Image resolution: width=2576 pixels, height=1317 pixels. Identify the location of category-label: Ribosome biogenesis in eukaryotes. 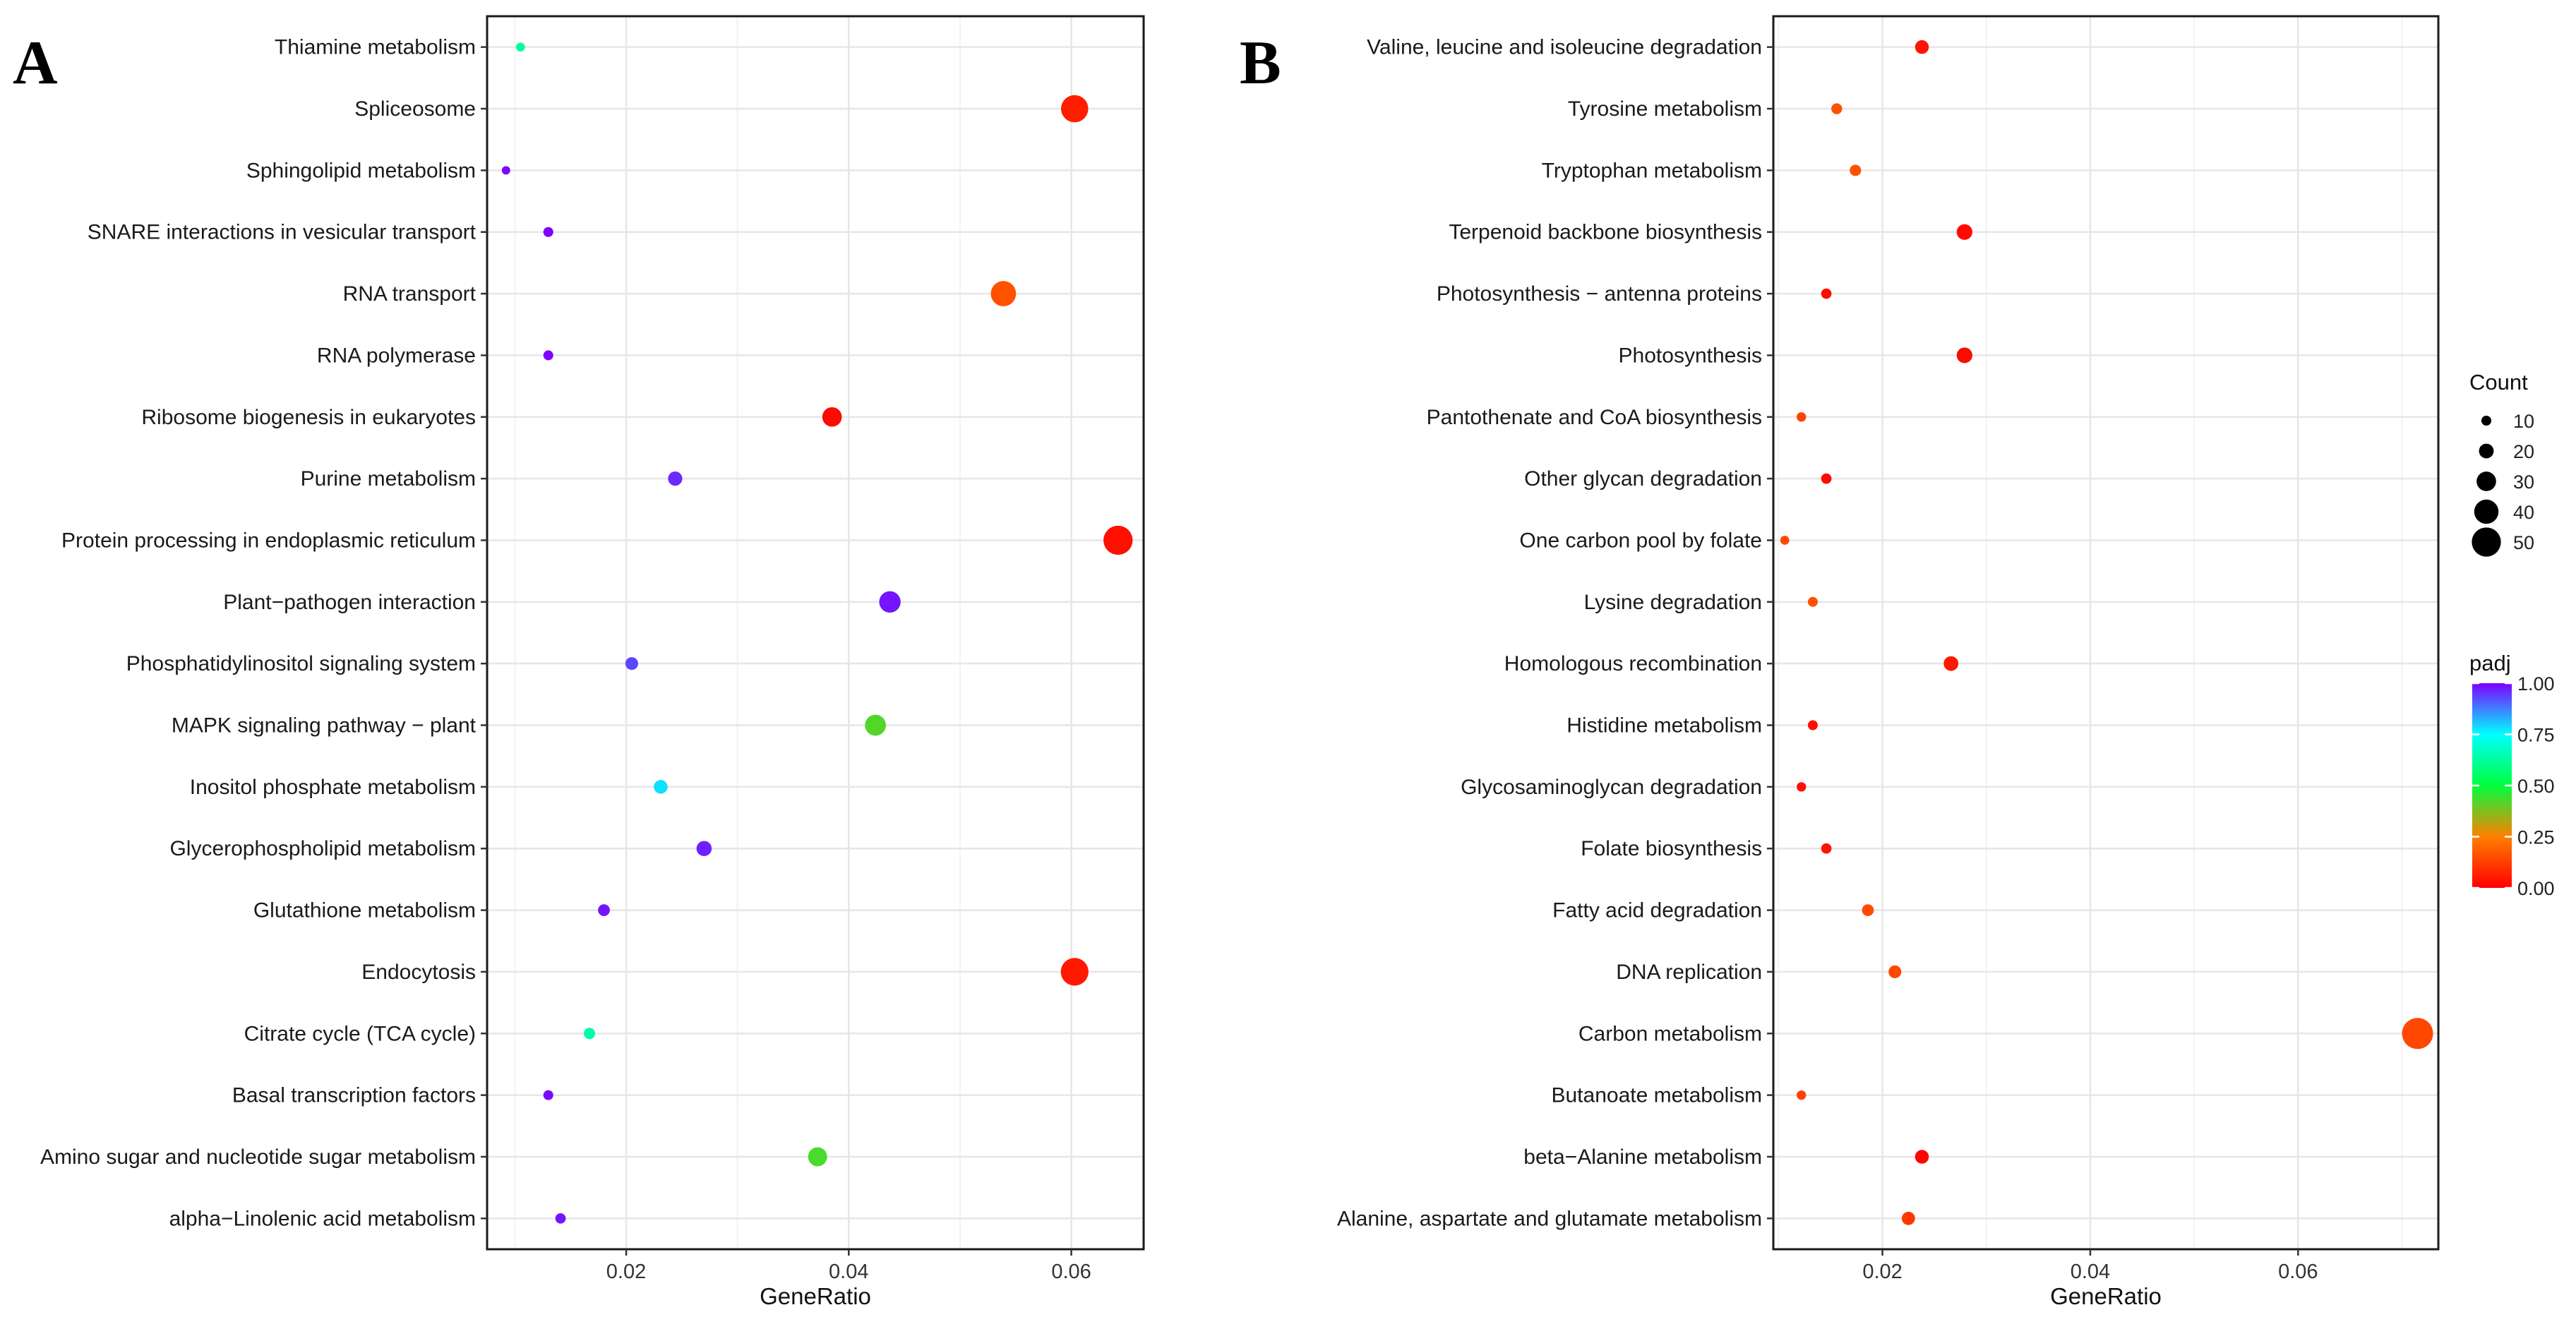
(308, 417).